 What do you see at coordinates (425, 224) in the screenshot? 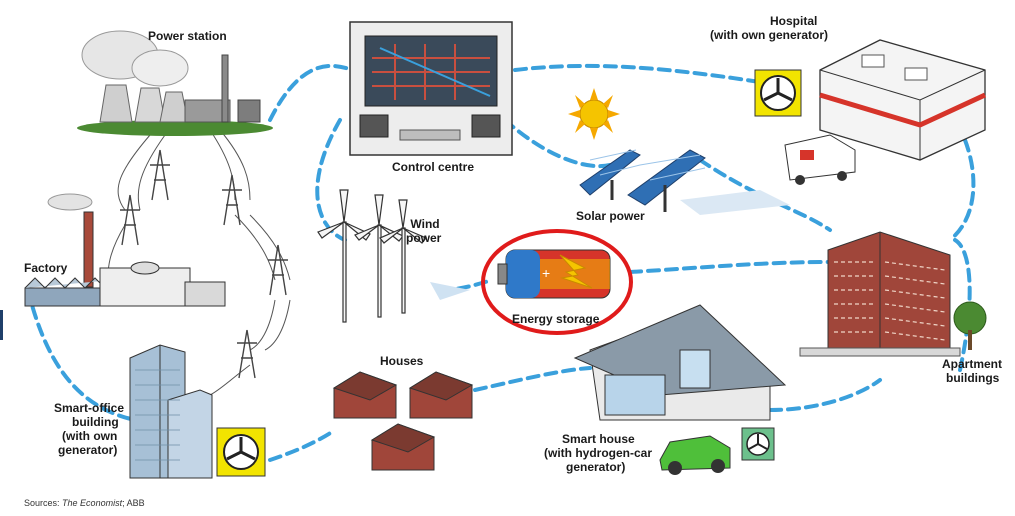
I see `label-wind-power-line1: Wind` at bounding box center [425, 224].